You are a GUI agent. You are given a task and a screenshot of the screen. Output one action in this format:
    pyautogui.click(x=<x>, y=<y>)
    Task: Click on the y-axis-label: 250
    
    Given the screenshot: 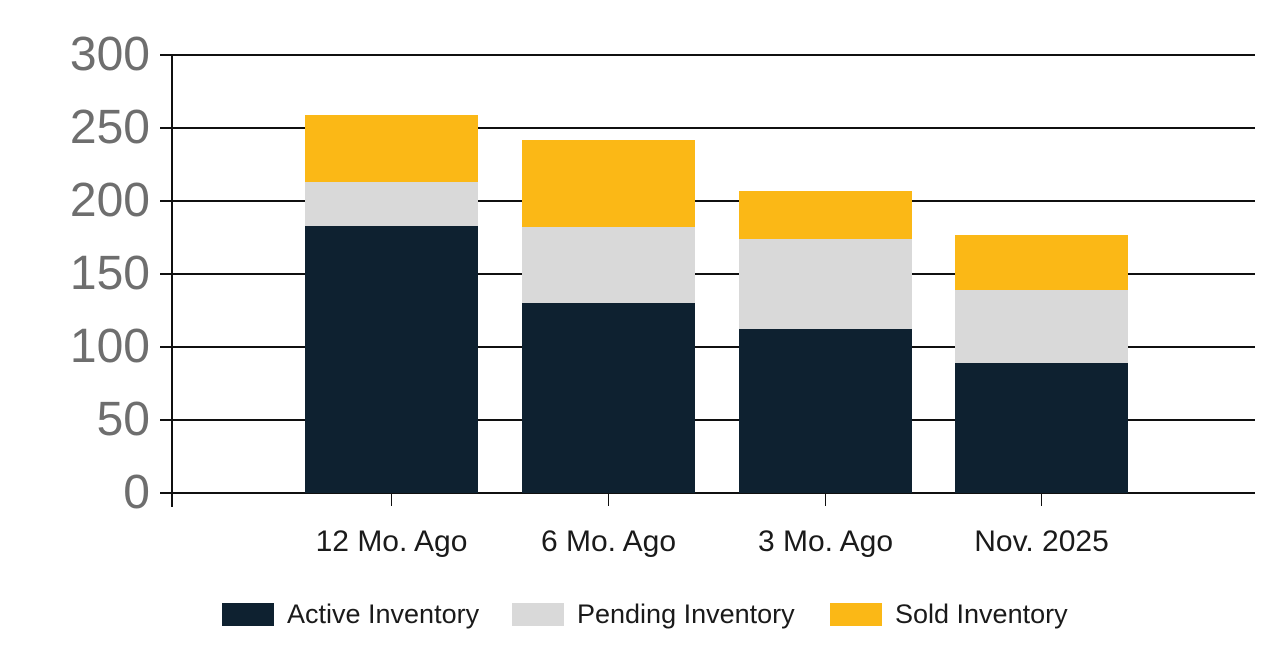 What is the action you would take?
    pyautogui.click(x=109, y=127)
    